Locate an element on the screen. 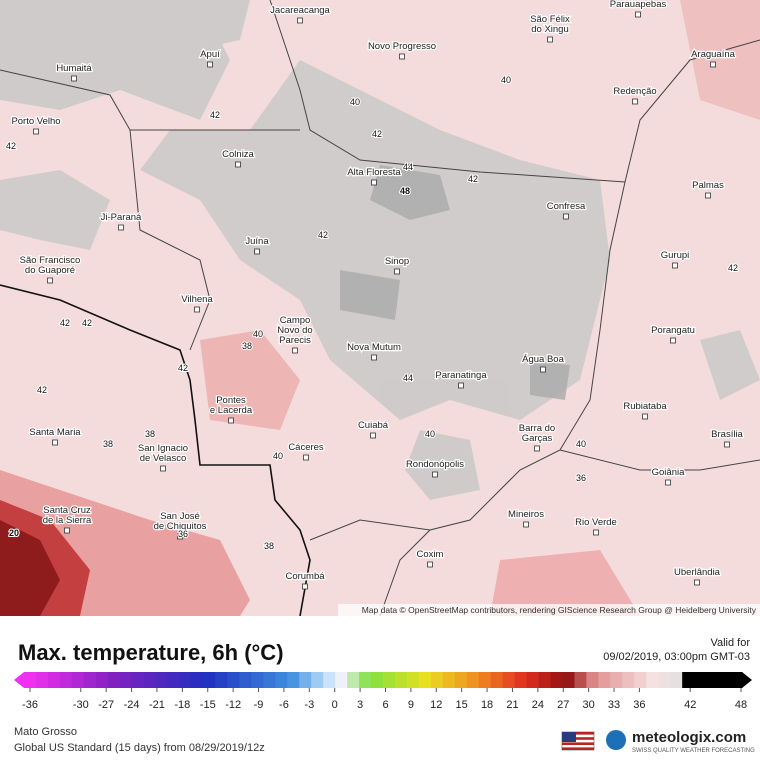 The image size is (760, 760). city-label: Alta Floresta is located at coordinates (374, 172).